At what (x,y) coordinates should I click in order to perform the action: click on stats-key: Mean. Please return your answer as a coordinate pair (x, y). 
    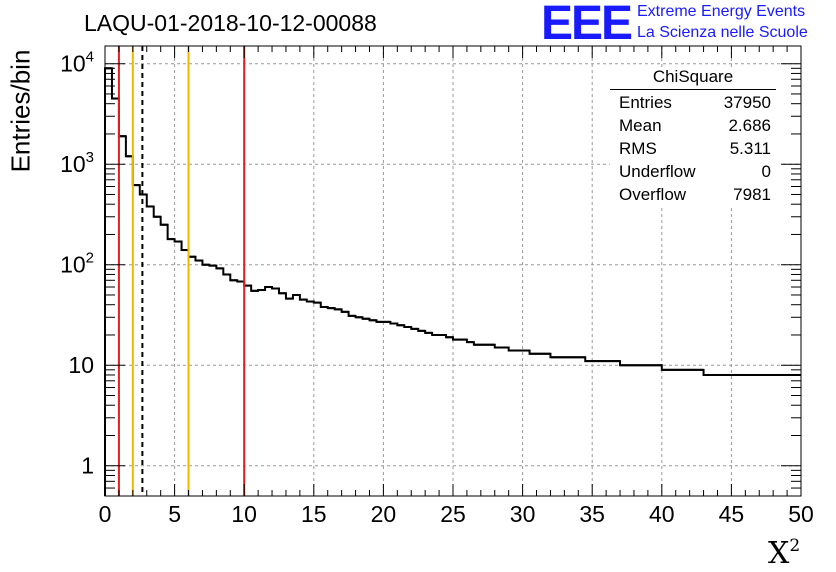
    Looking at the image, I should click on (640, 125).